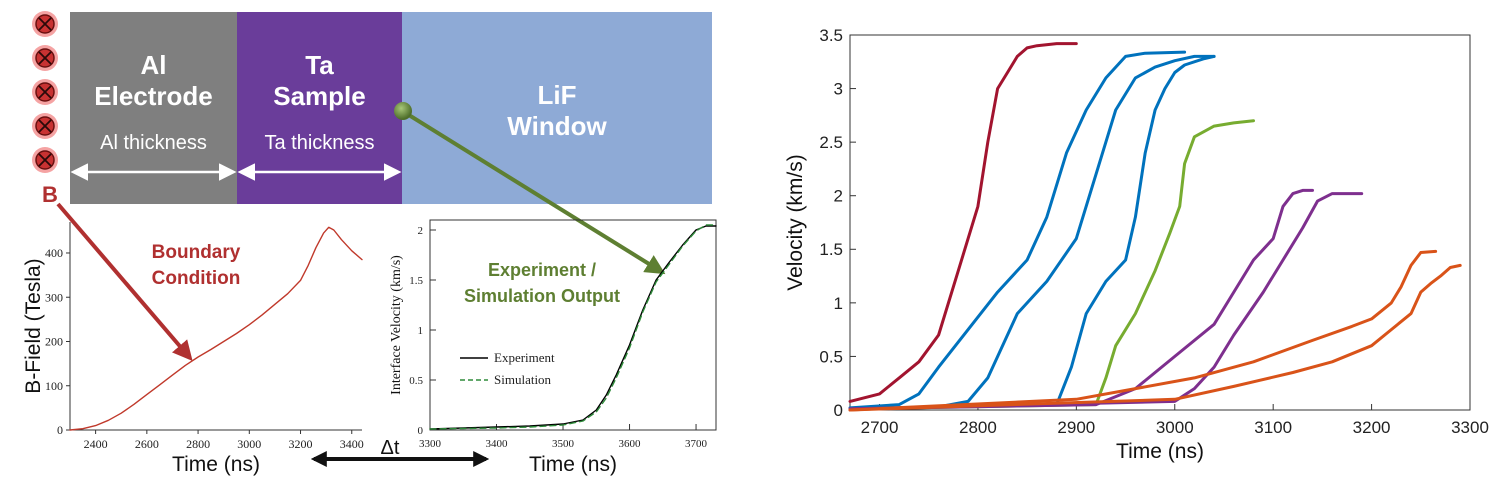 The image size is (1508, 486). I want to click on interface-plot-frame, so click(573, 325).